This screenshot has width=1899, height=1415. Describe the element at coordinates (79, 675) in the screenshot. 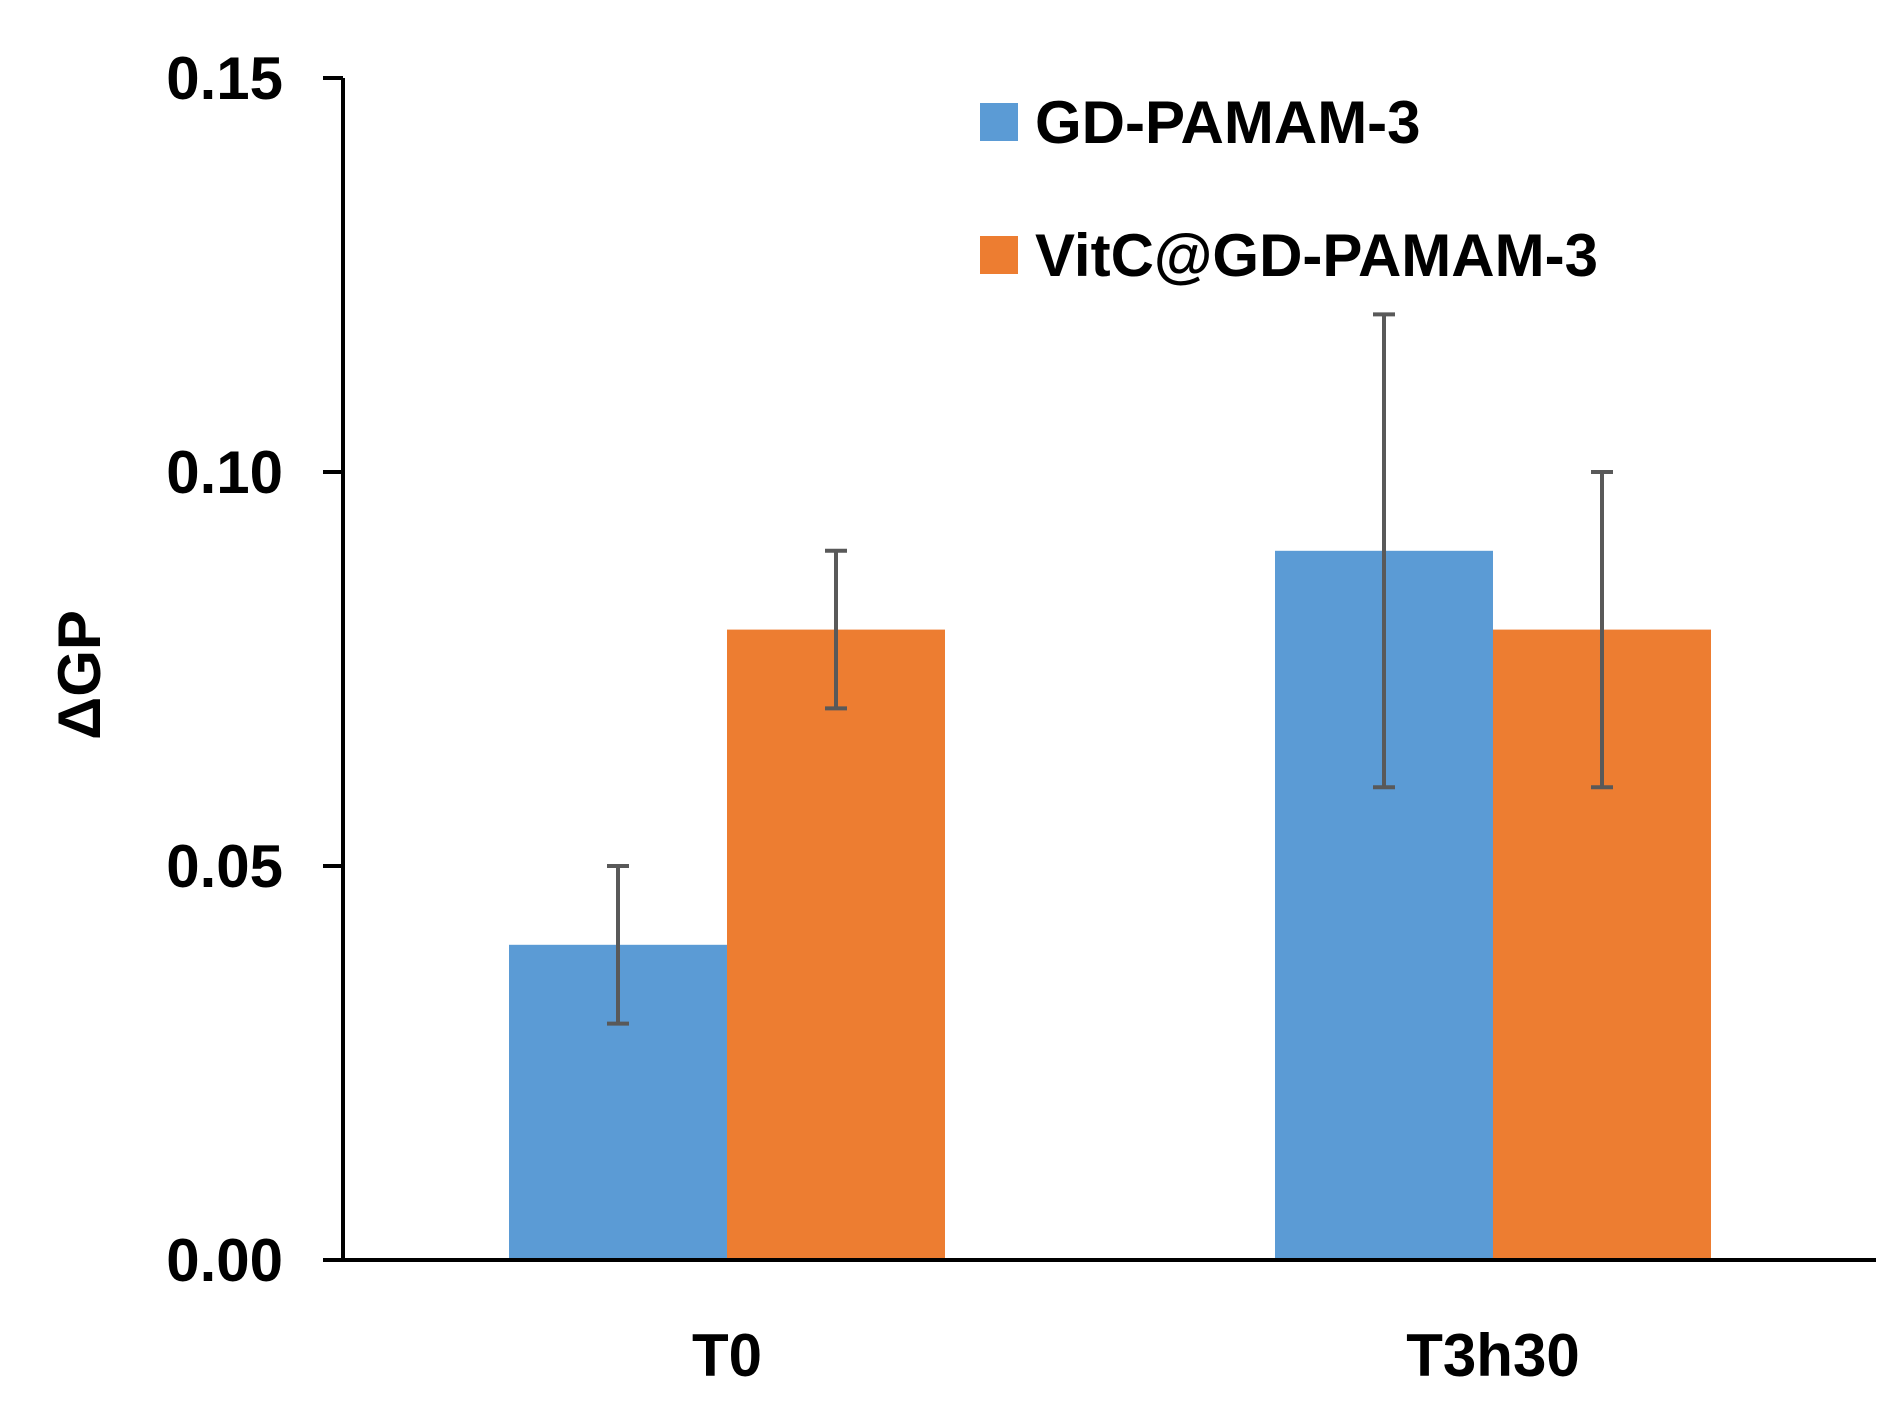

I see `y-axis-label: ΔGP` at that location.